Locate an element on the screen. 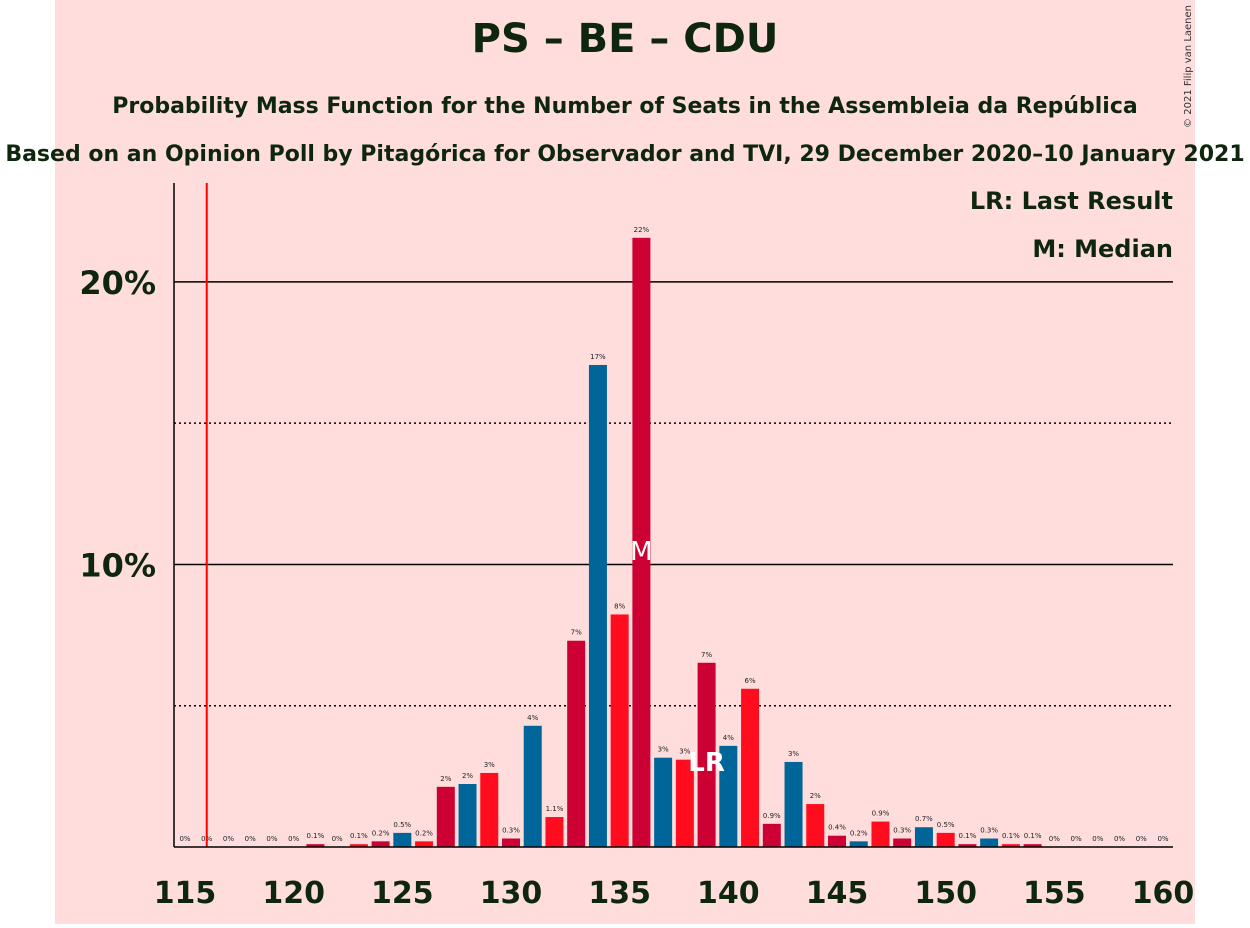 The height and width of the screenshot is (928, 1250). last-result-marker: LR is located at coordinates (706, 763).